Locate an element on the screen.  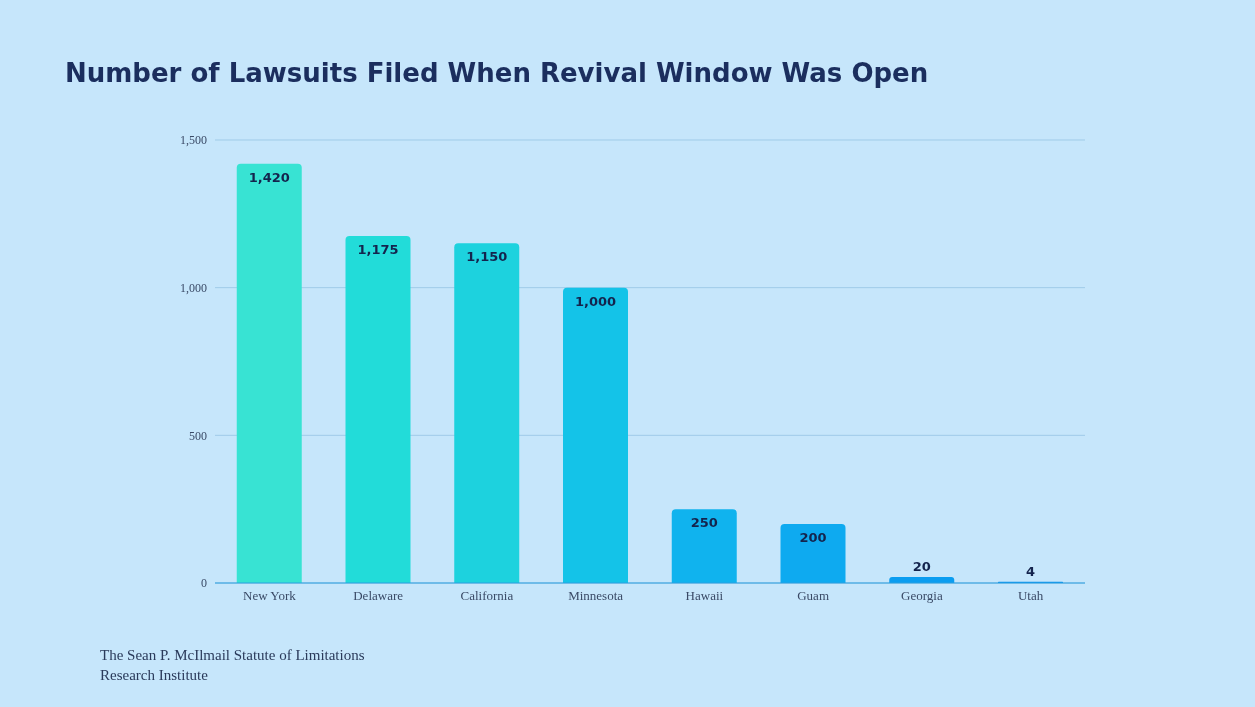
x-tick-label: New York is located at coordinates (270, 596).